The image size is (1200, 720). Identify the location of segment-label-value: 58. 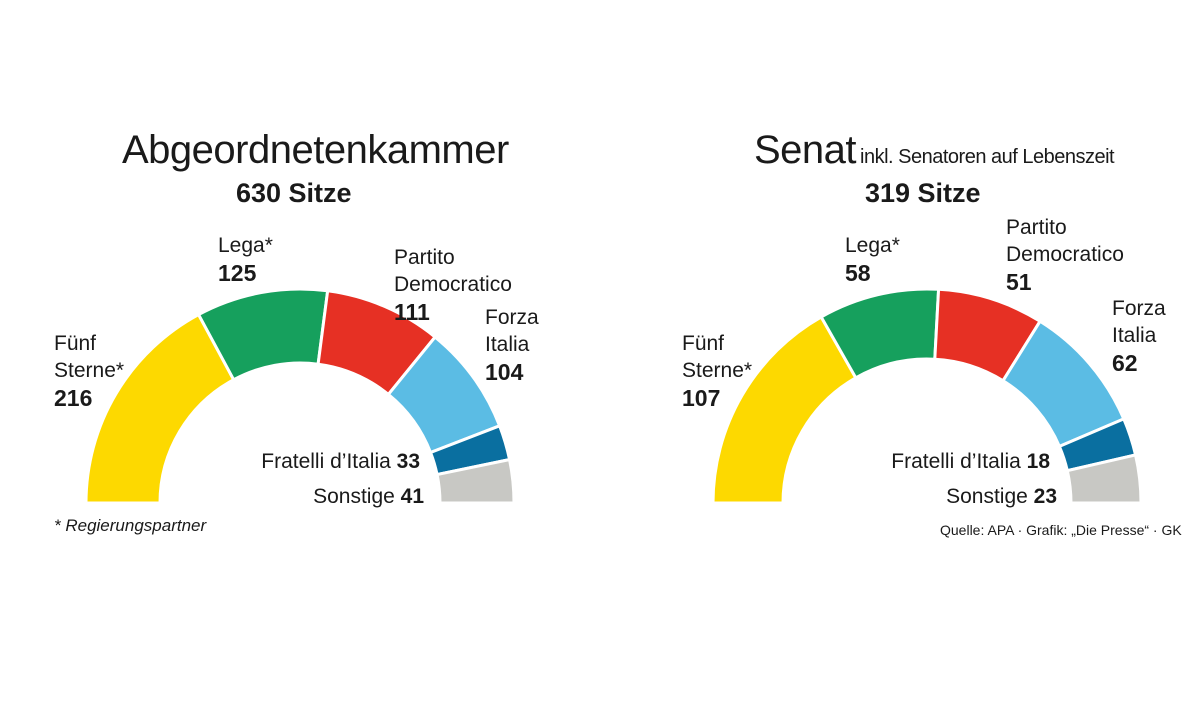
(858, 273).